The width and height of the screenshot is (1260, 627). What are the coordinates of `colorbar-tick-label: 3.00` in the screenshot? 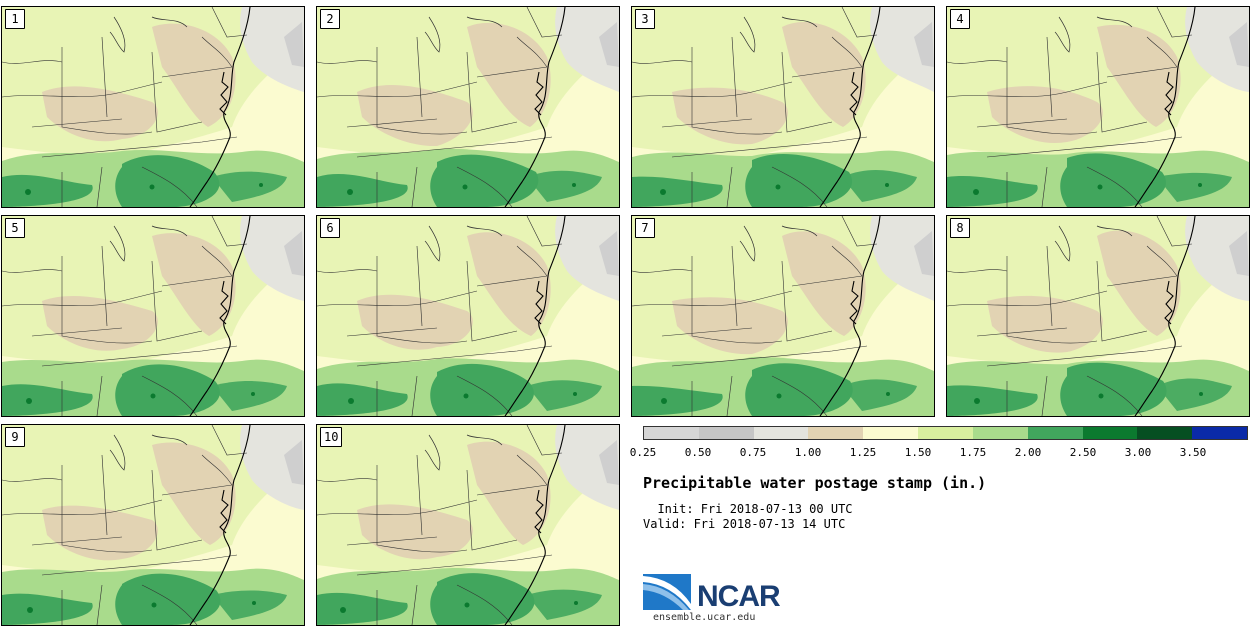 It's located at (1138, 452).